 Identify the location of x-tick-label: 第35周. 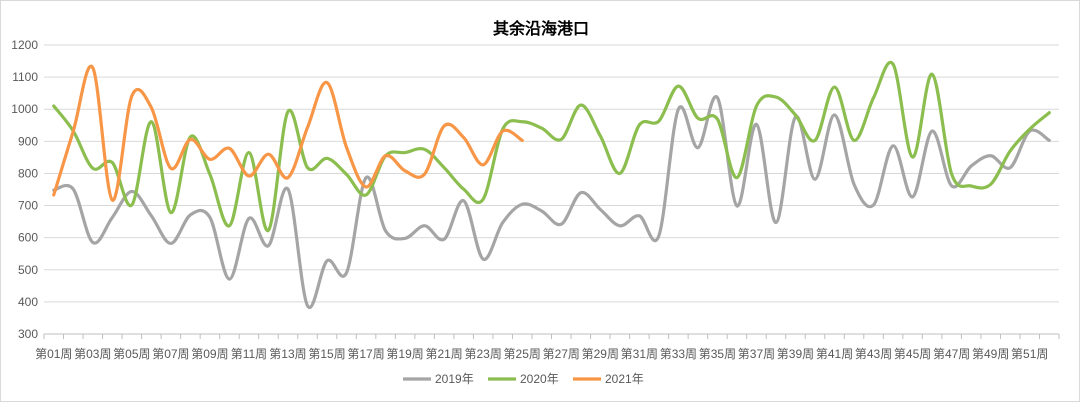
(717, 354).